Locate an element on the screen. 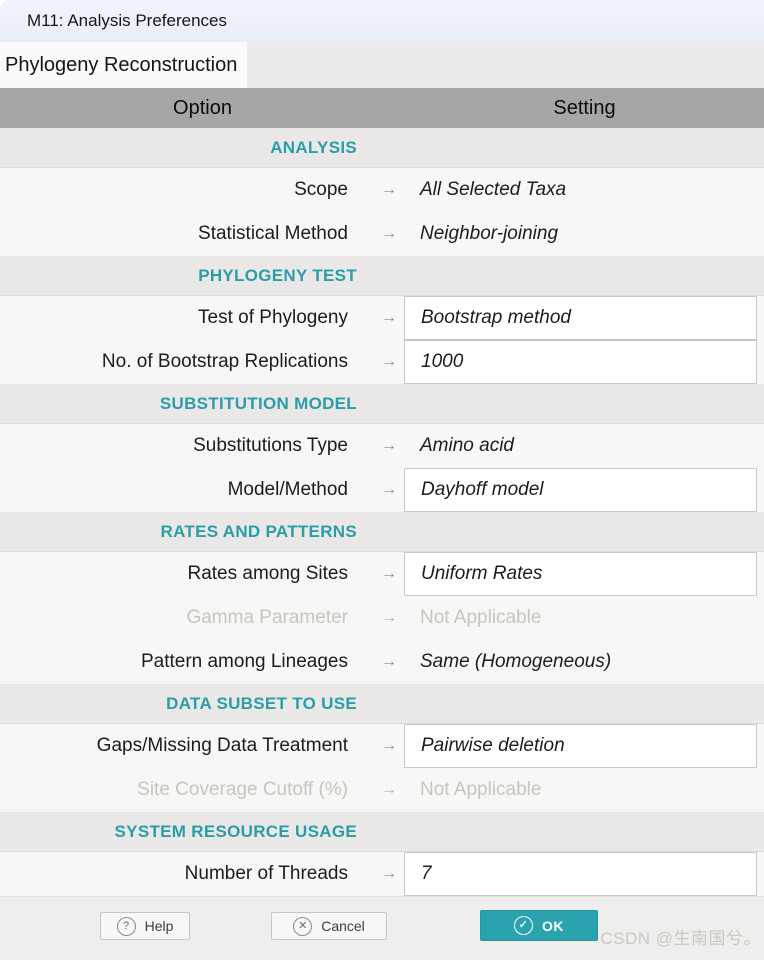 This screenshot has width=764, height=960. help-label: Help is located at coordinates (159, 926).